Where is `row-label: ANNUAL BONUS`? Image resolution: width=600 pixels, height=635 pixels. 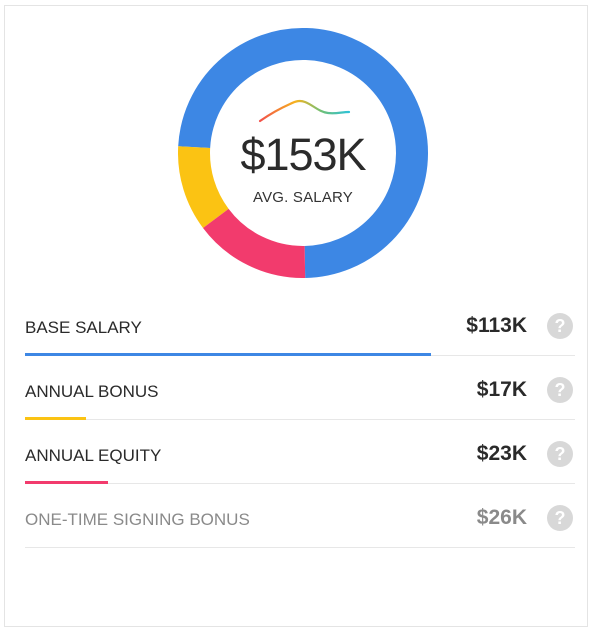 row-label: ANNUAL BONUS is located at coordinates (92, 391).